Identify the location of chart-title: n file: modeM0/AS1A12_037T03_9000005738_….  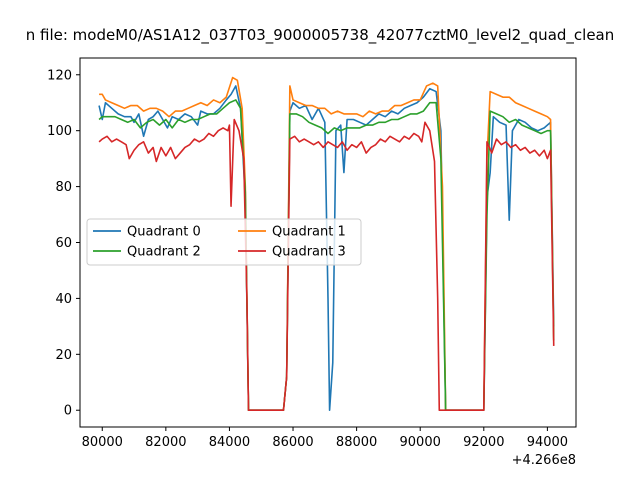
(320, 35).